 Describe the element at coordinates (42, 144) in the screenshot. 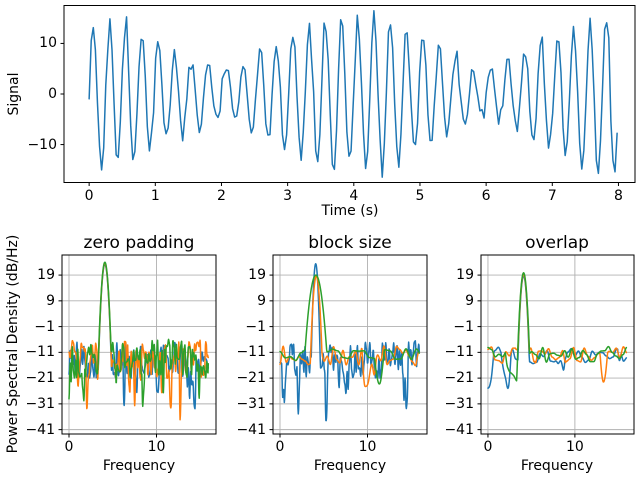

I see `y-tick-label: −10` at that location.